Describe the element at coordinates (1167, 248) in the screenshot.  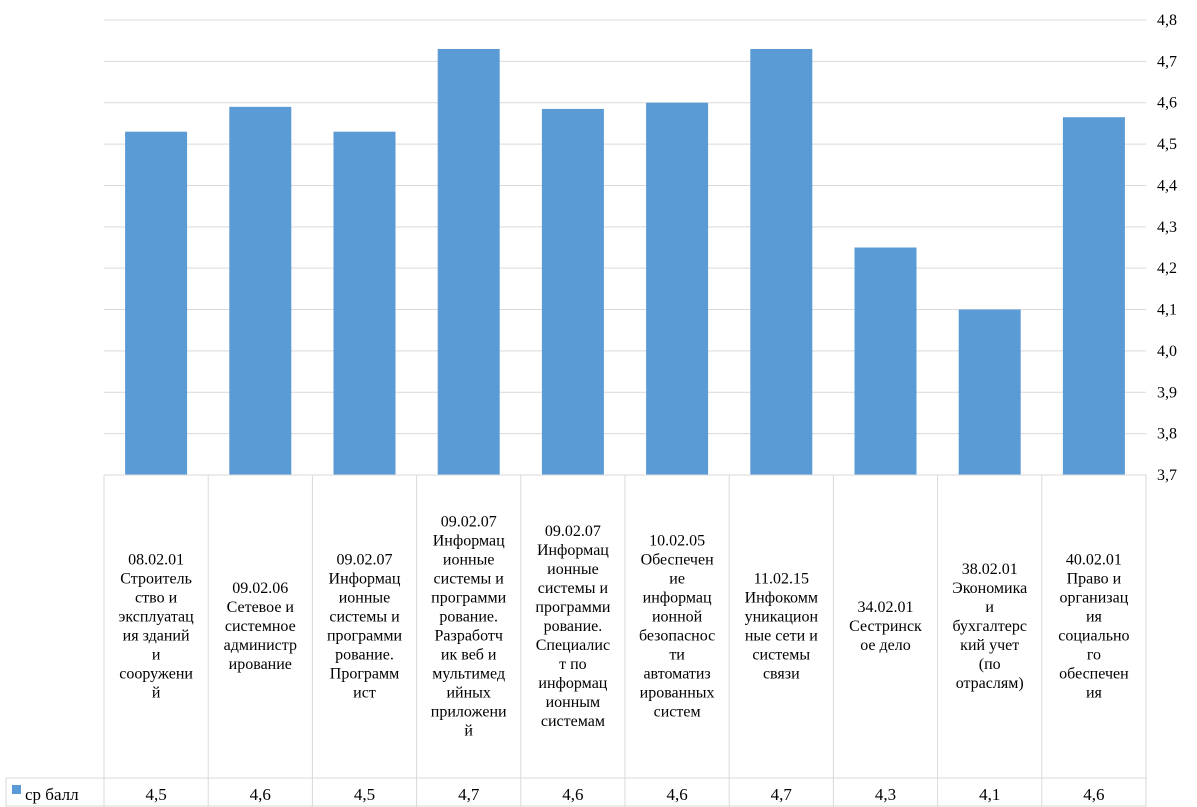
I see `y-axis-tick-labels: 3,7 3,8 3,9 4,0 4,1 4,2 4,3 4,4 4,5 4,6 4,7 4,8` at that location.